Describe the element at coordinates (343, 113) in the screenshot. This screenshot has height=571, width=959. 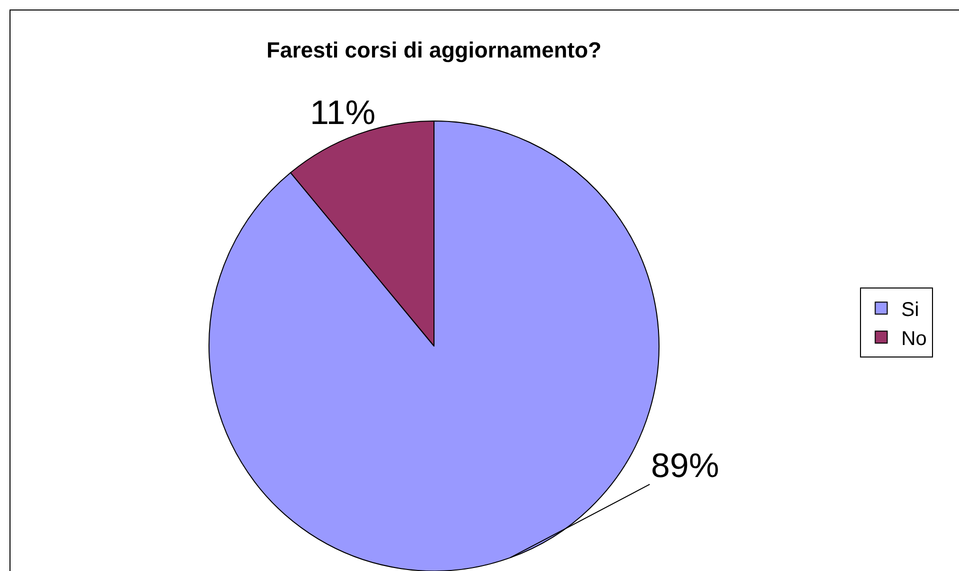
I see `data-label: 11%` at that location.